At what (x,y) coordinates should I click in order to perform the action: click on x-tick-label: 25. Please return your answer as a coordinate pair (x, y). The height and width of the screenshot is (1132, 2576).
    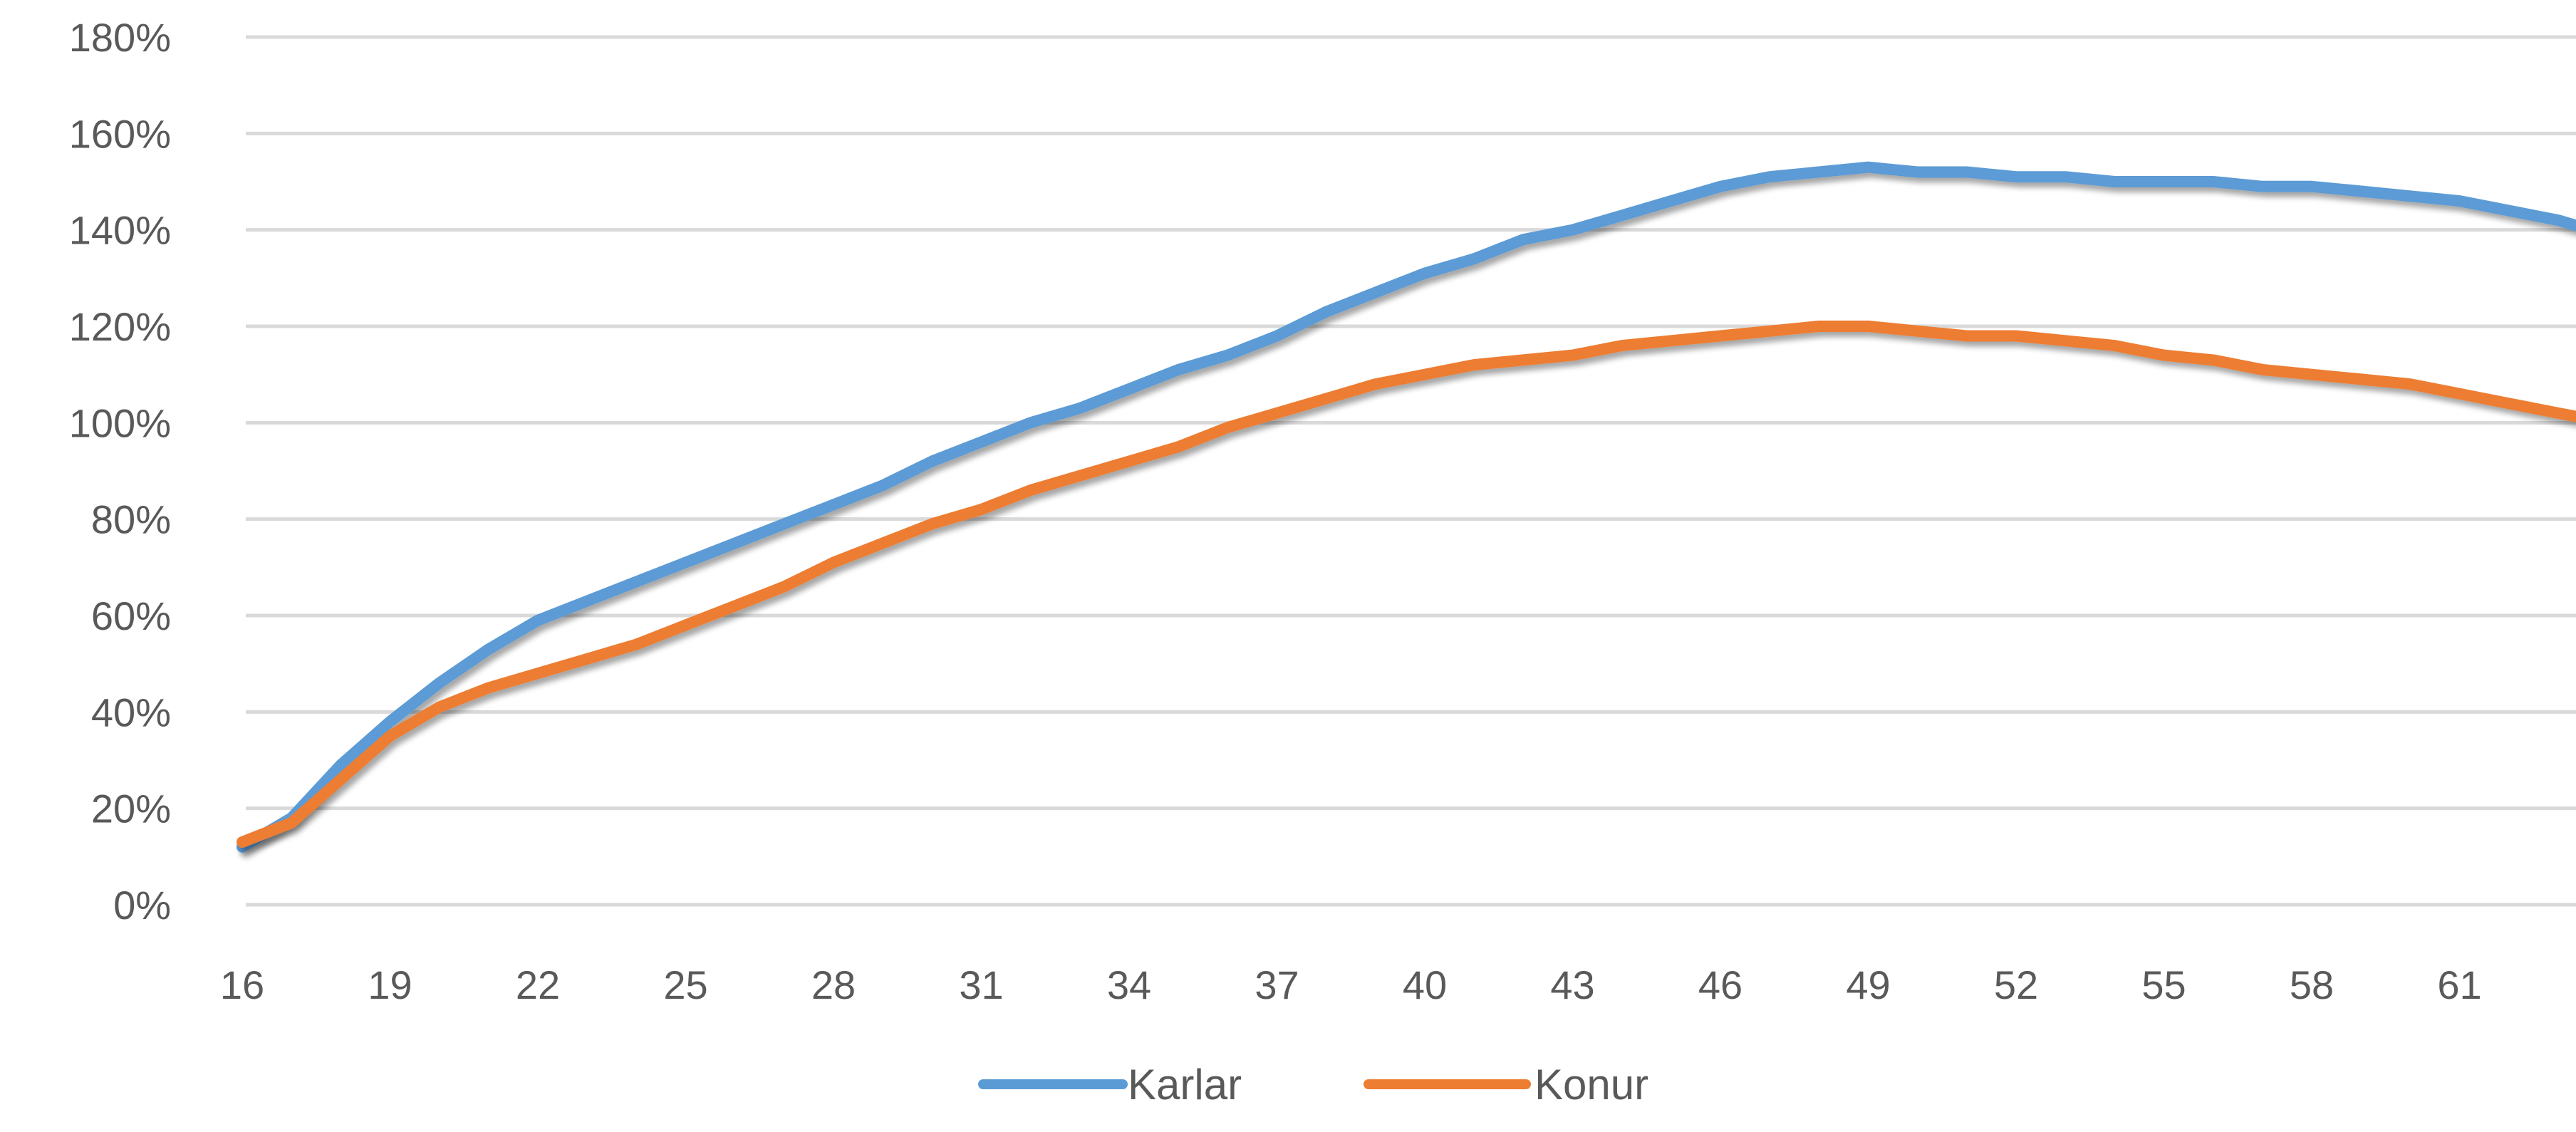
    Looking at the image, I should click on (685, 984).